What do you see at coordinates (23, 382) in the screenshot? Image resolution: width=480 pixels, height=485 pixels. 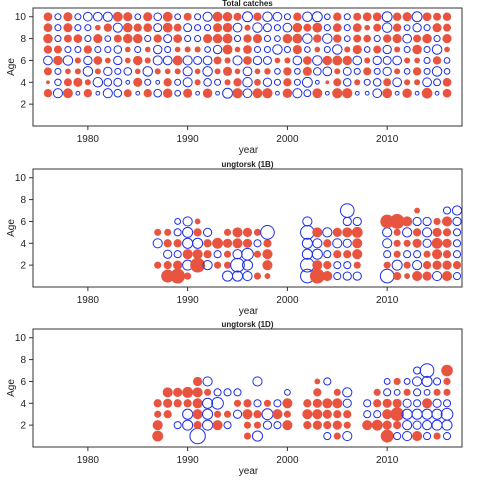 I see `y-tick-label: 6` at bounding box center [23, 382].